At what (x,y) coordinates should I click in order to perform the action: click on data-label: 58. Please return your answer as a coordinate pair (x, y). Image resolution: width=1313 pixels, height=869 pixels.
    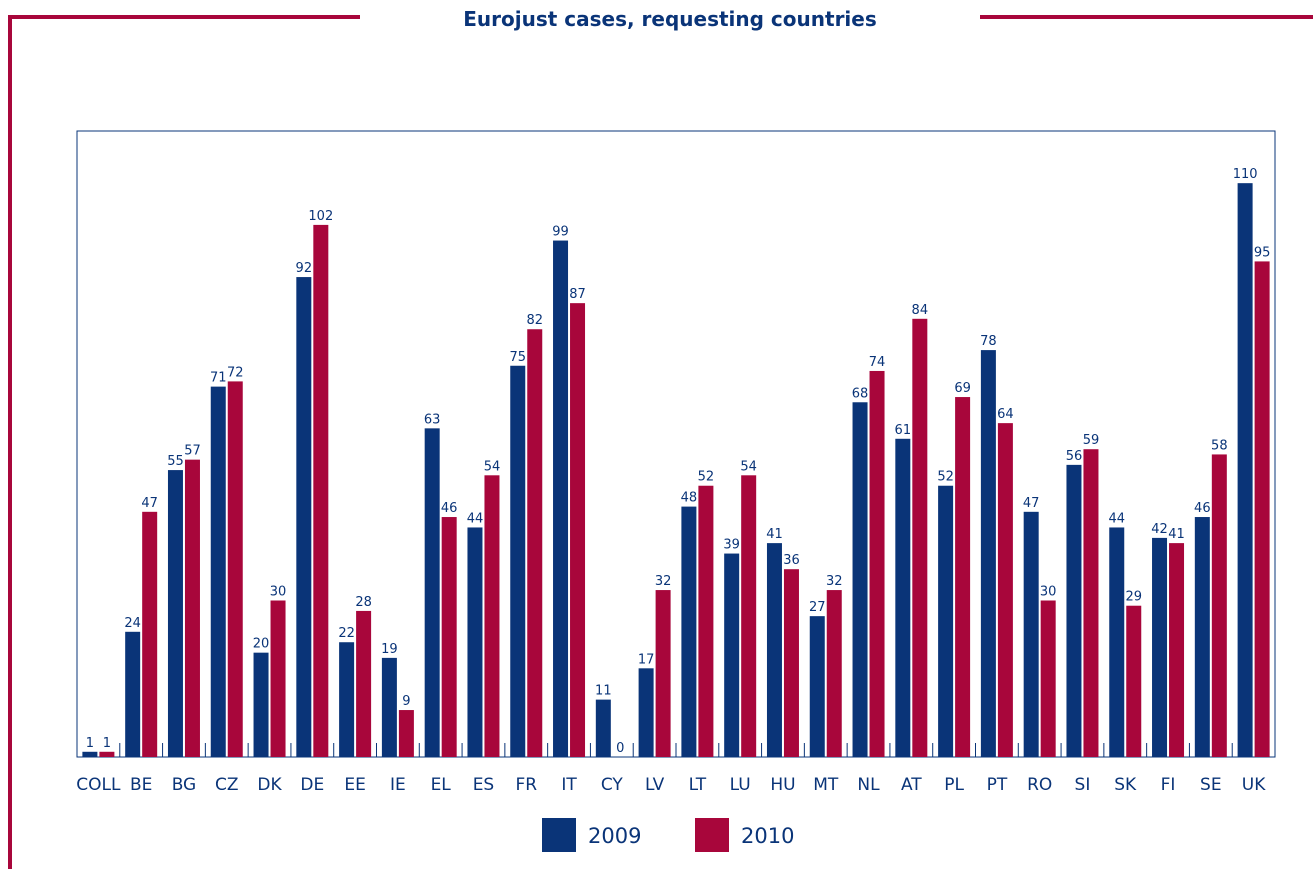
    Looking at the image, I should click on (1219, 445).